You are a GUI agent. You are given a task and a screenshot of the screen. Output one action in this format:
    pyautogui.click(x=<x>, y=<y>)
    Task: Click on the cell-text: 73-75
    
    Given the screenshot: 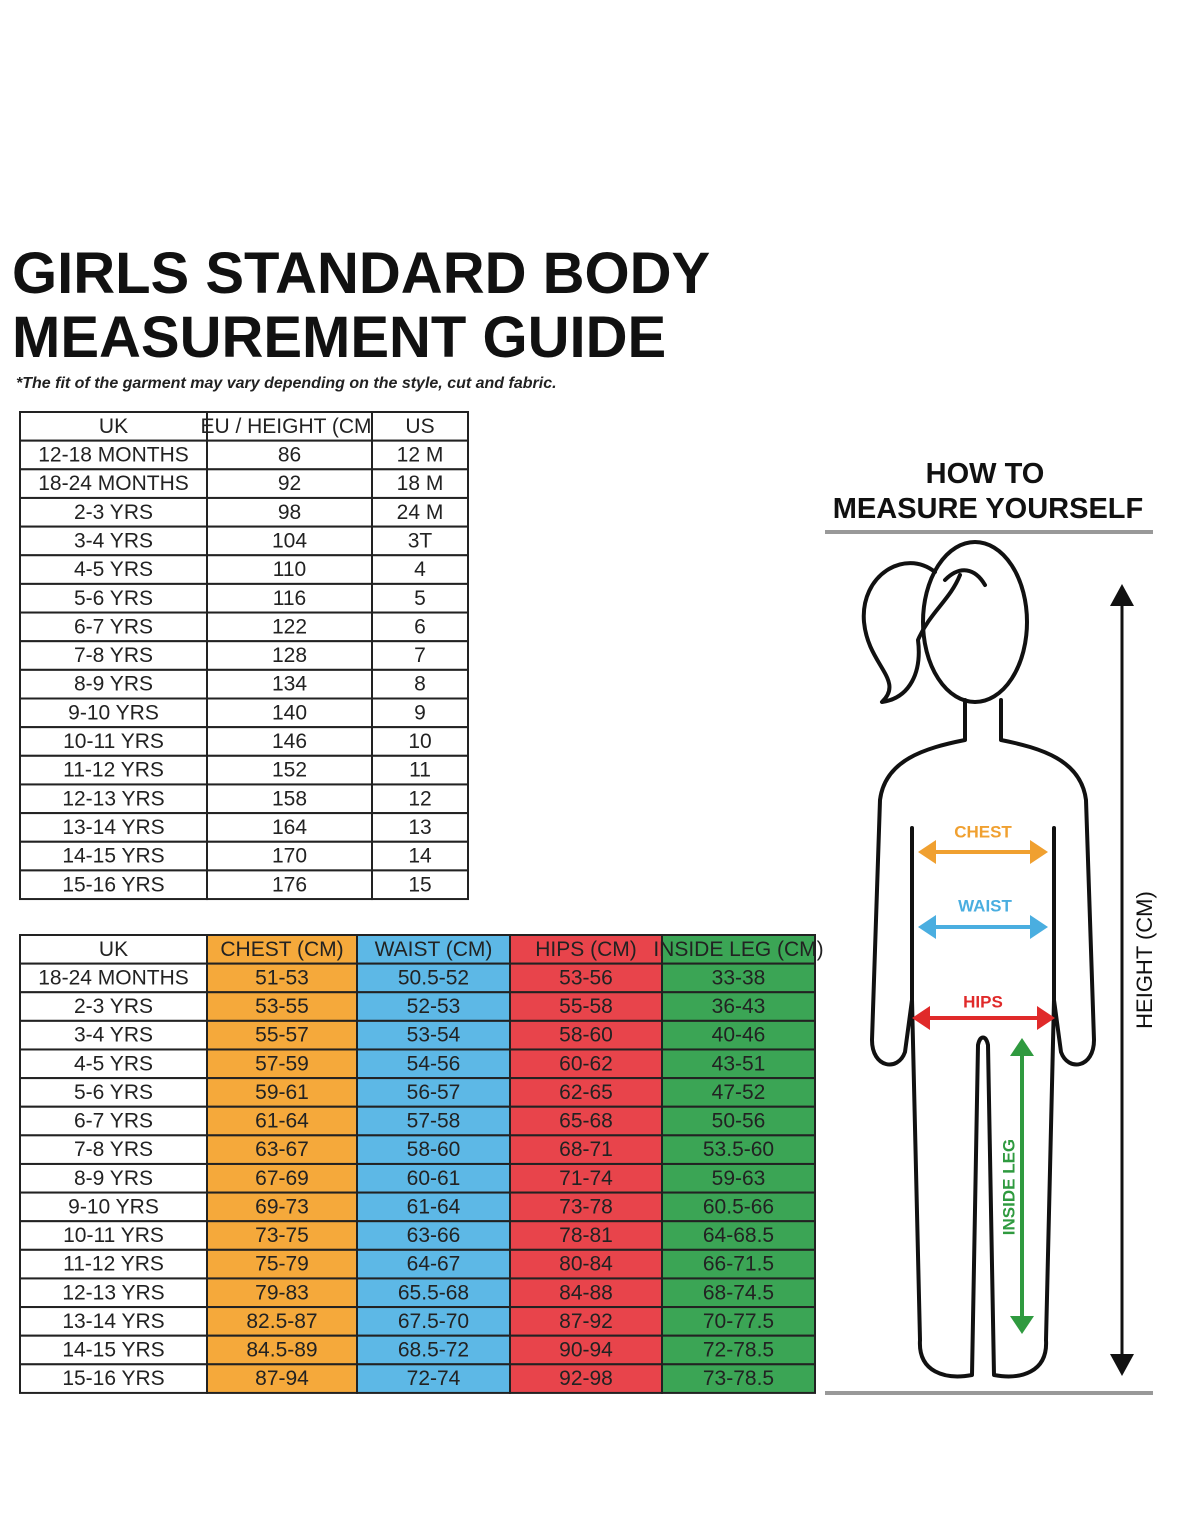 What is the action you would take?
    pyautogui.click(x=282, y=1235)
    